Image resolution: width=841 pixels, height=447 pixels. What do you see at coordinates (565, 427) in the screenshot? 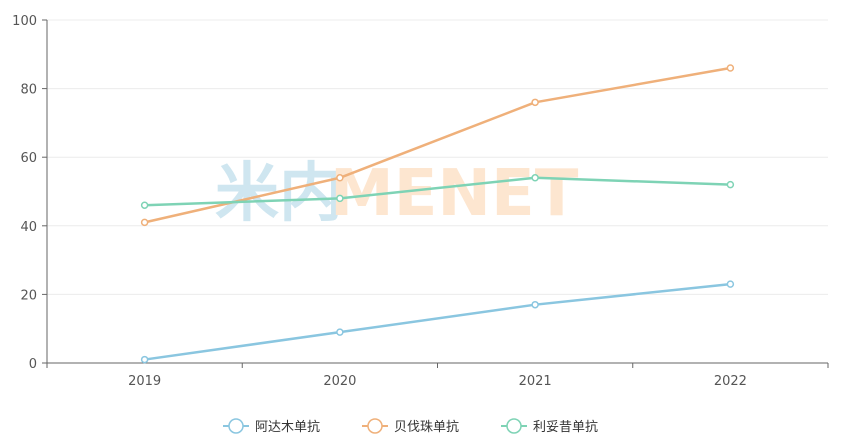
I see `legend-label: 利妥昔单抗` at bounding box center [565, 427].